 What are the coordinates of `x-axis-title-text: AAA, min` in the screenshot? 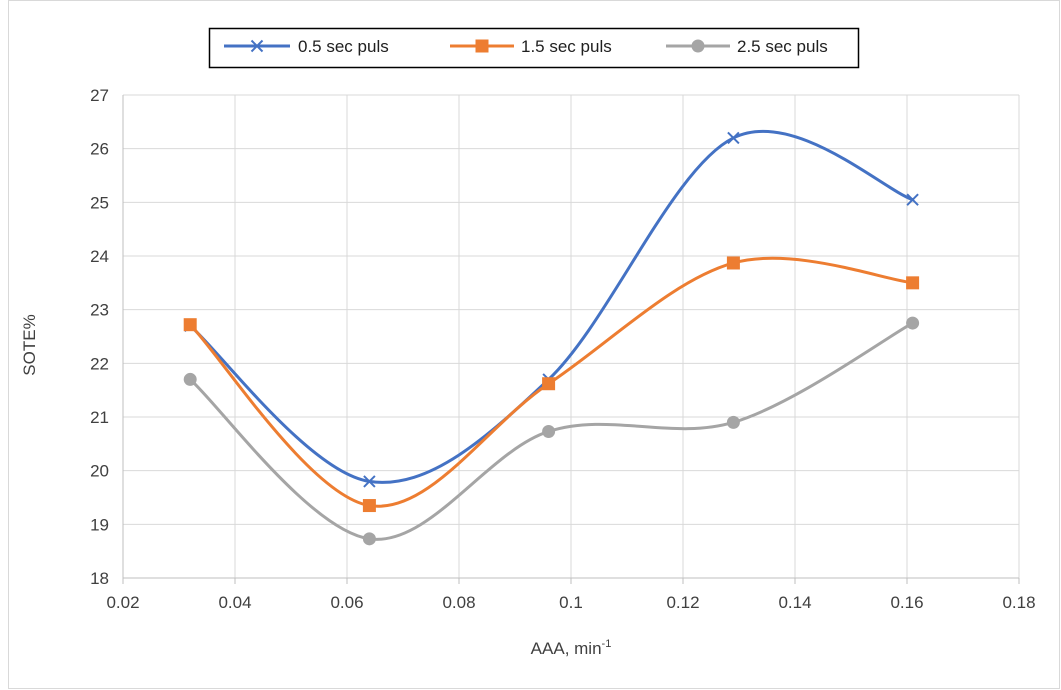 It's located at (566, 648).